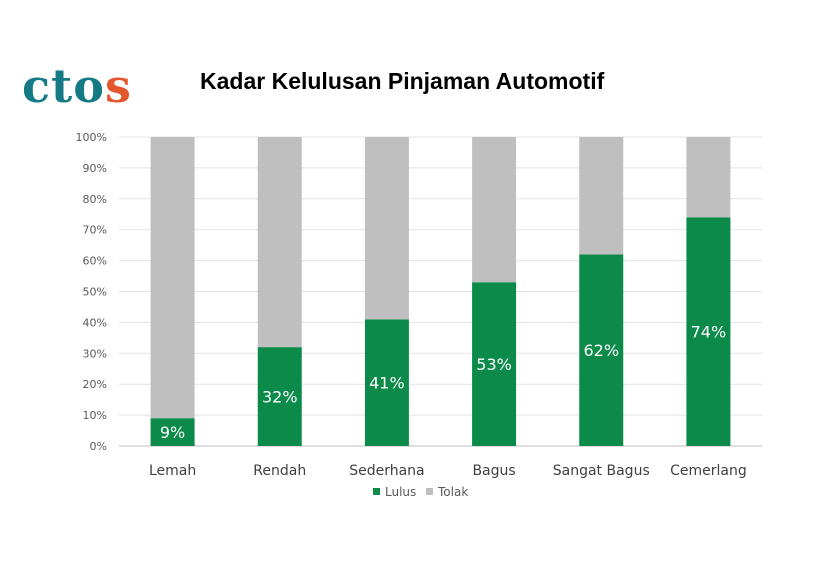  I want to click on ctos-logo: ctos, so click(77, 86).